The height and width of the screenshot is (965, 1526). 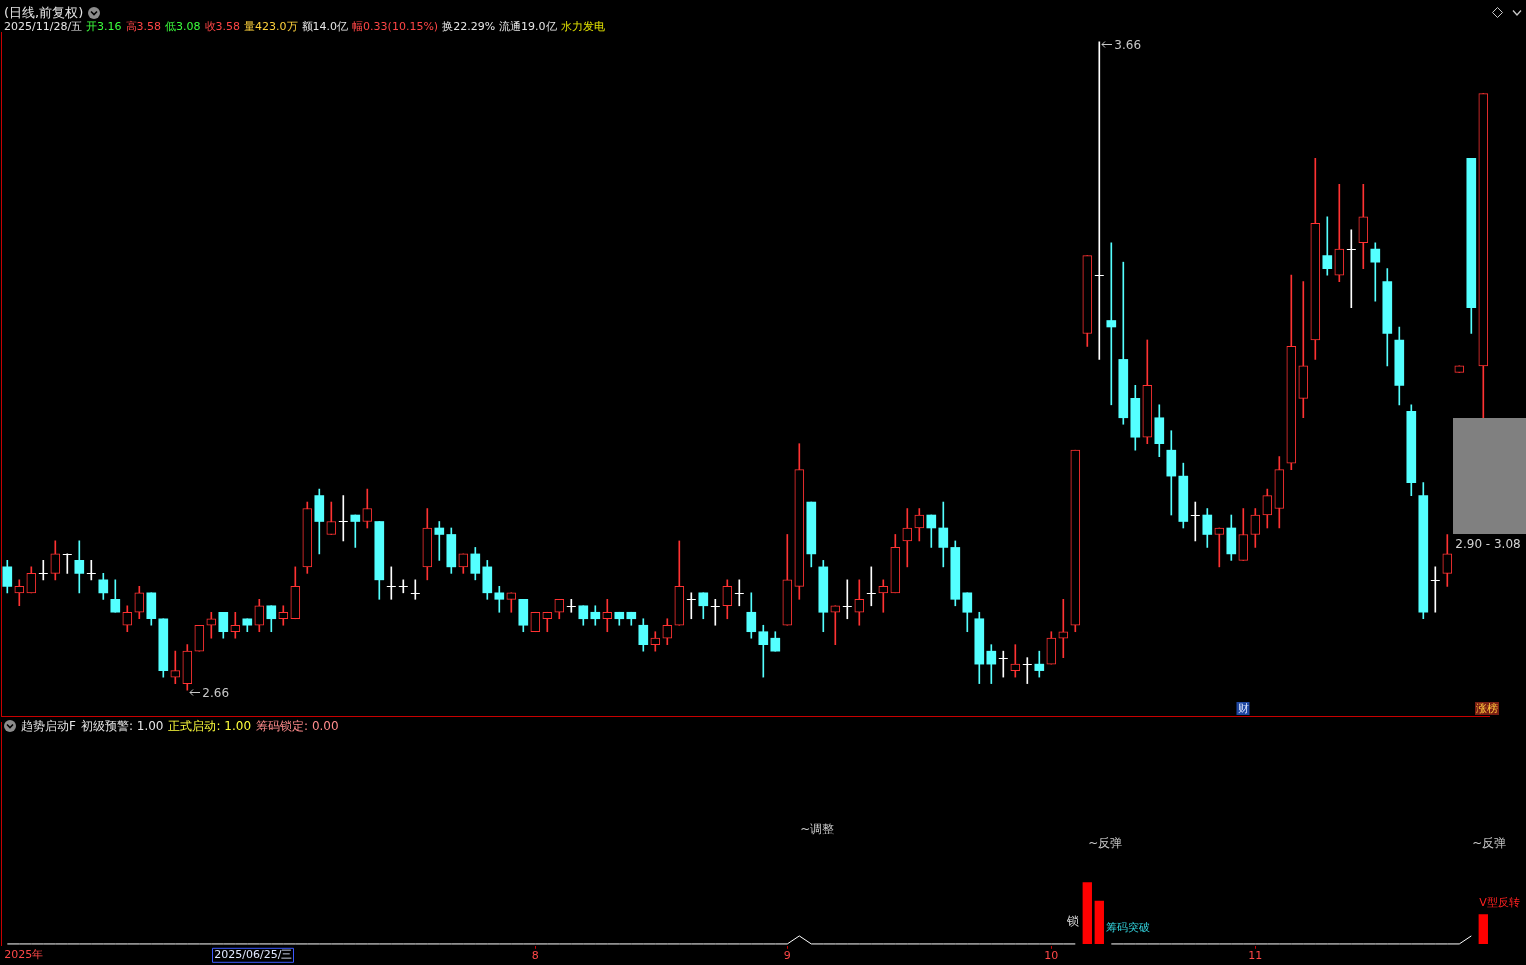 I want to click on annotation: 锁, so click(x=1073, y=921).